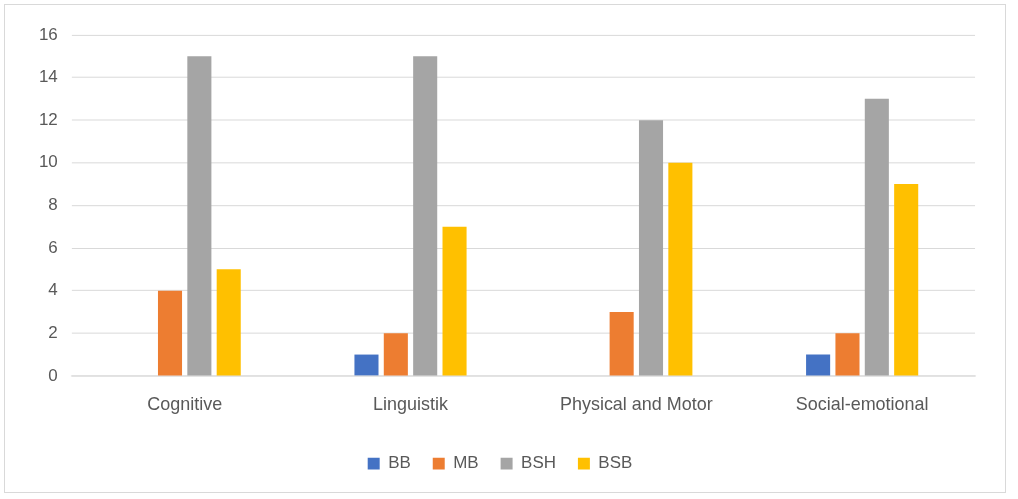 The image size is (1018, 499). What do you see at coordinates (862, 403) in the screenshot?
I see `x-tick-label: Social-emotional` at bounding box center [862, 403].